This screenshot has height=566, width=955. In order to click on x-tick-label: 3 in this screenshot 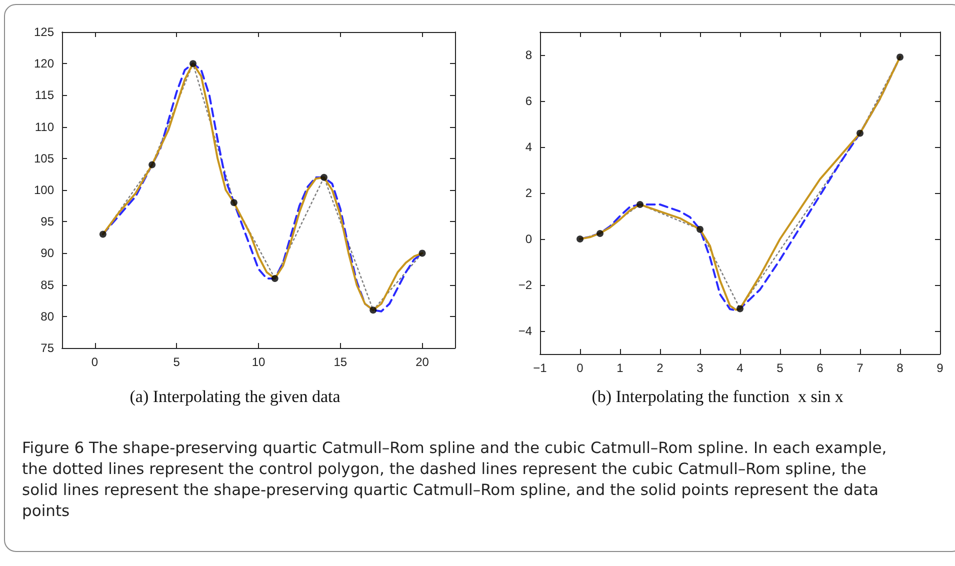, I will do `click(700, 368)`.